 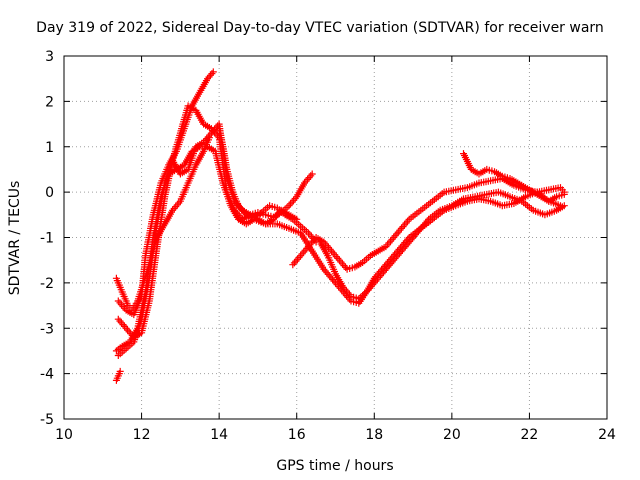 I want to click on y-tick-label: -3, so click(x=47, y=329).